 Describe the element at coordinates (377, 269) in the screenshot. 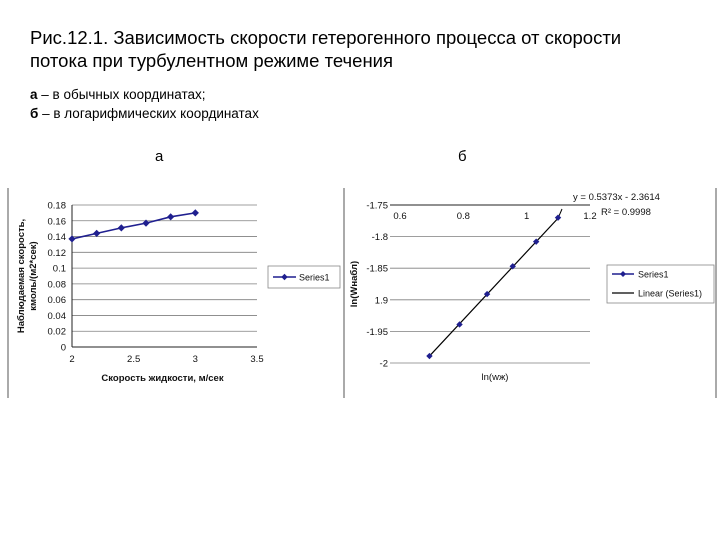

I see `chart-b-ytick-label: -1.85` at that location.